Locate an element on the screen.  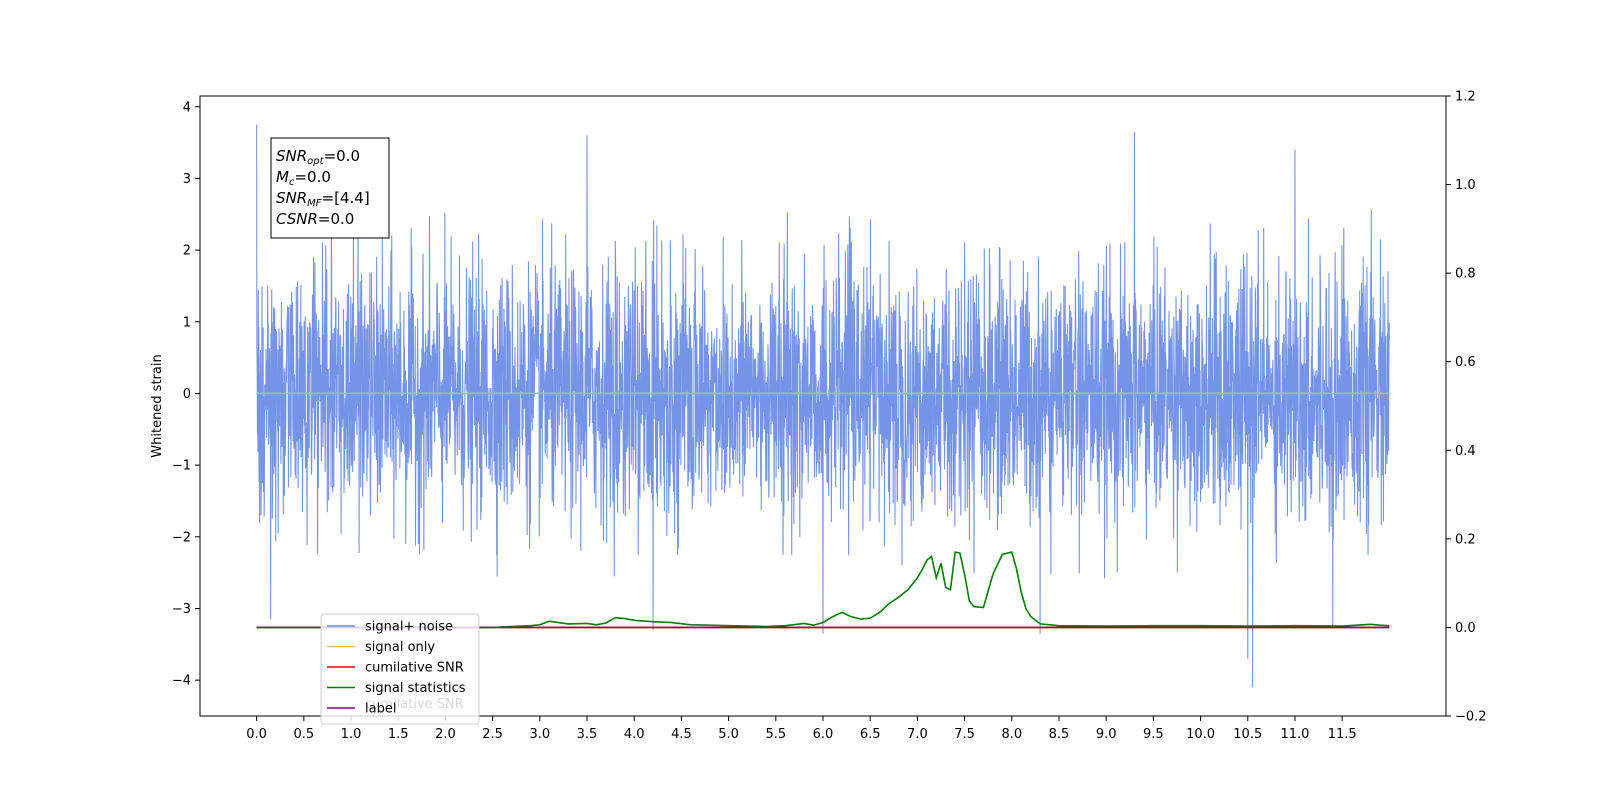
legend-label: cumilative SNR is located at coordinates (414, 668).